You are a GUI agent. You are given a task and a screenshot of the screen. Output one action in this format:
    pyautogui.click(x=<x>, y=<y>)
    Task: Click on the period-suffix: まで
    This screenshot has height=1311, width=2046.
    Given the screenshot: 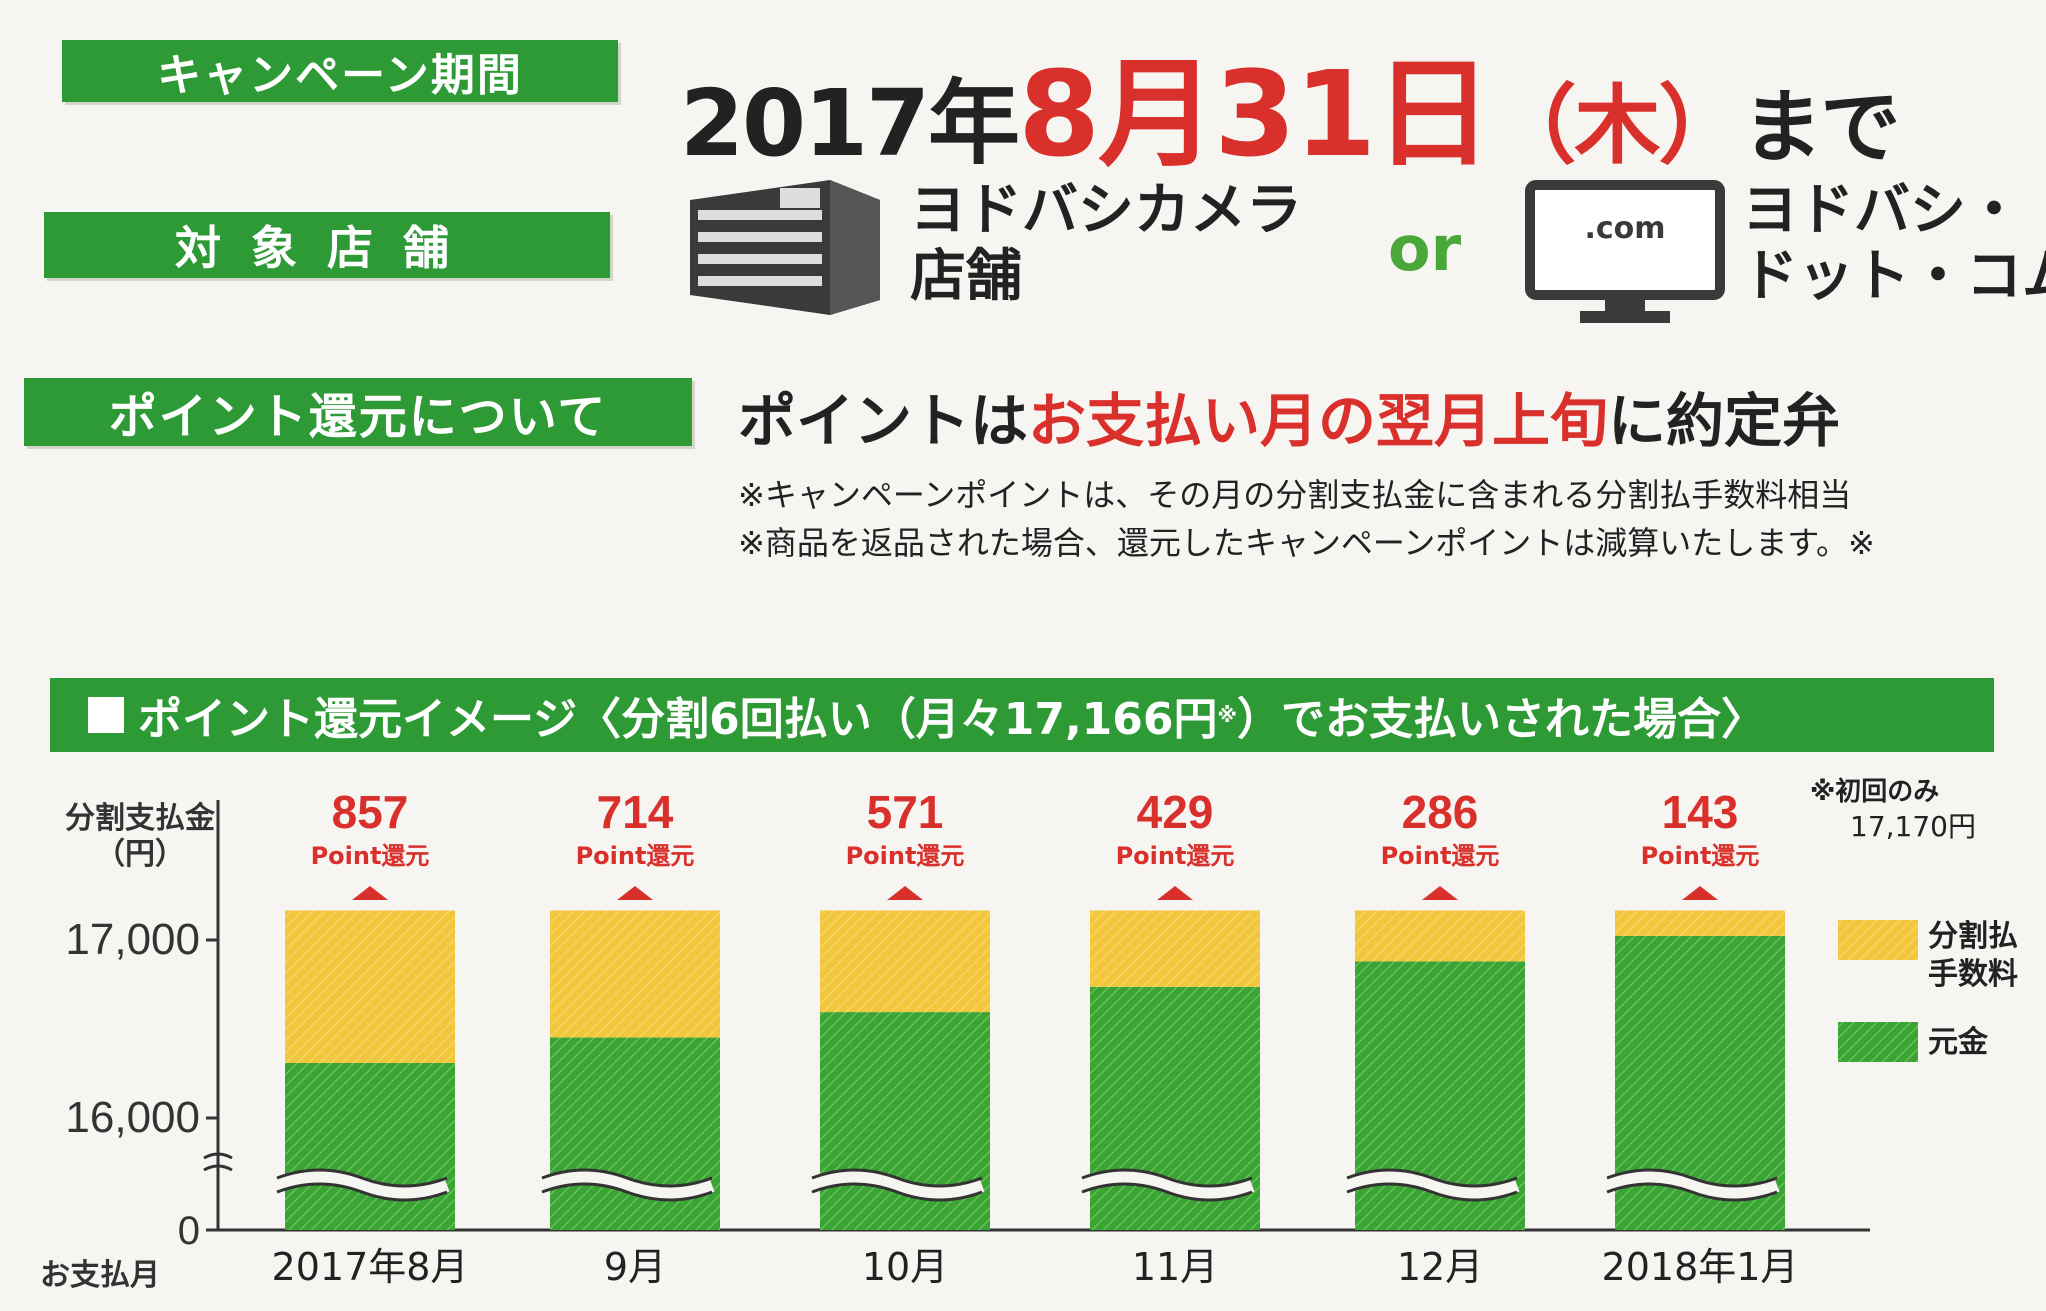 What is the action you would take?
    pyautogui.click(x=1820, y=127)
    